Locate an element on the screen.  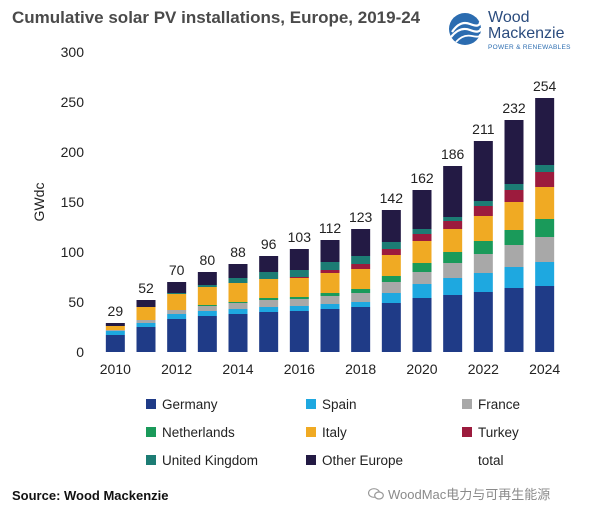
legend-item: United Kingdom is located at coordinates (202, 460).